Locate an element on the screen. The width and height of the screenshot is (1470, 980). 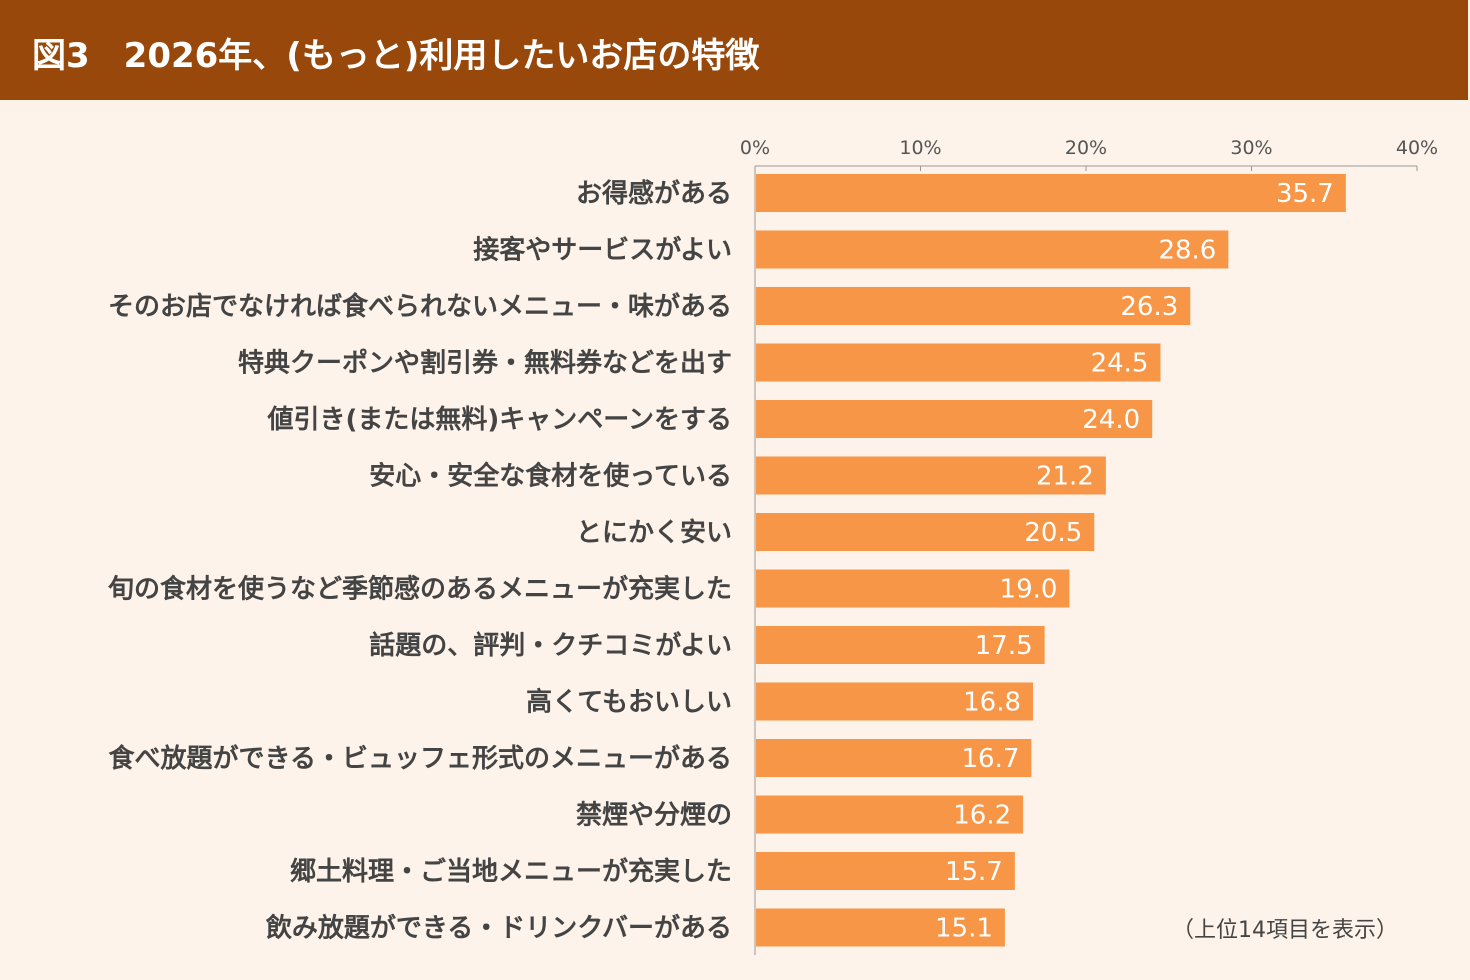
category-label: お得感がある is located at coordinates (654, 193).